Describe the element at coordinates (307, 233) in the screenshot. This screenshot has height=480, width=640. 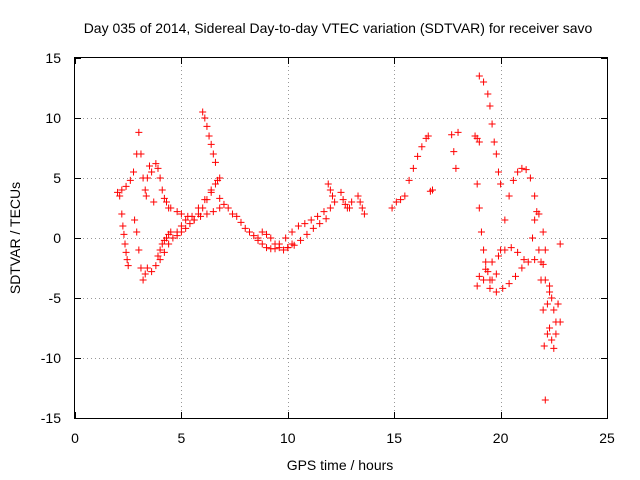
I see `series-sat-o` at that location.